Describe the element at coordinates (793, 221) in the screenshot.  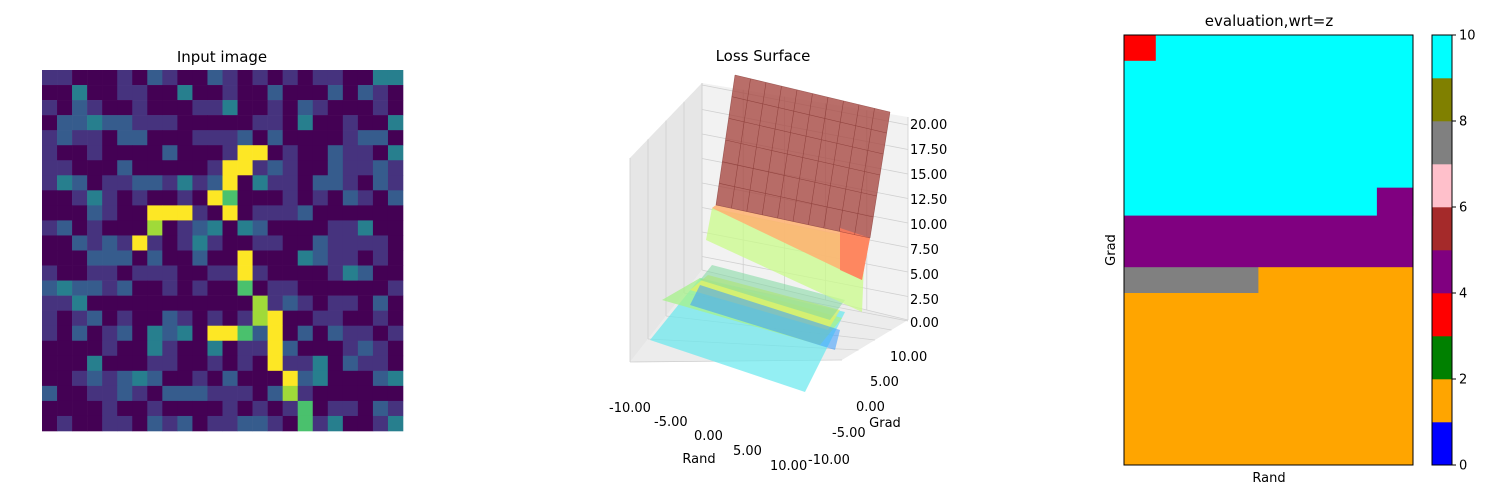
I see `mesh-line` at that location.